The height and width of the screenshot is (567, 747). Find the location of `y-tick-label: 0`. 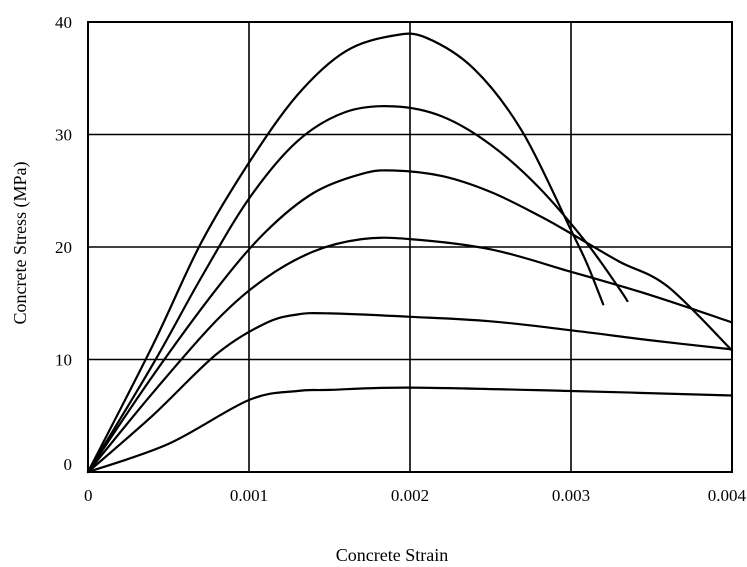

y-tick-label: 0 is located at coordinates (68, 464).